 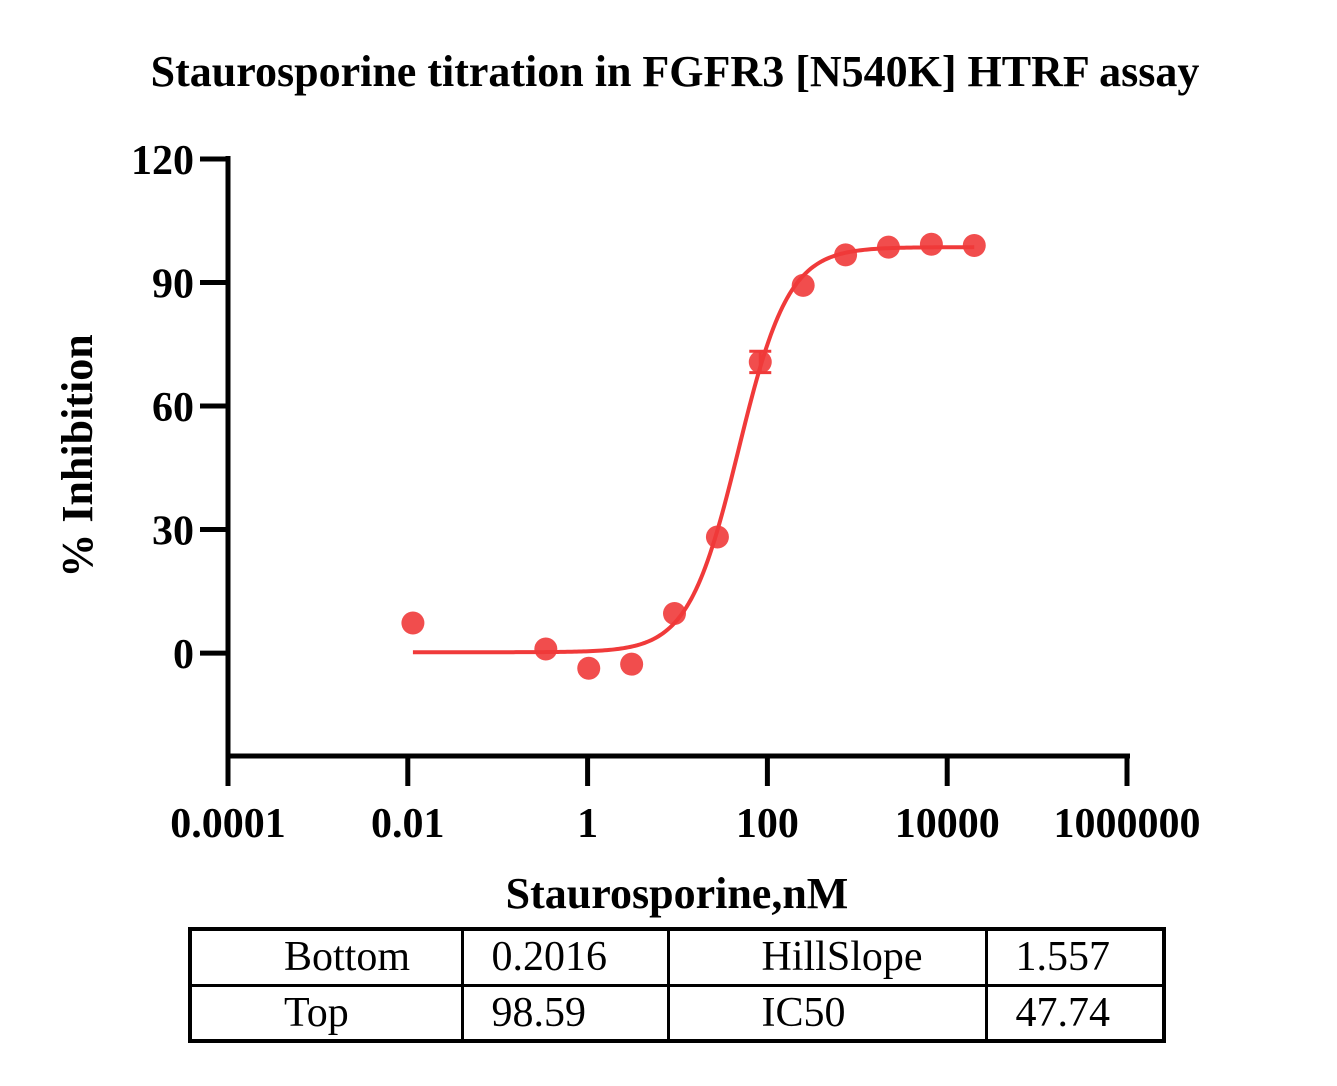 I want to click on param-label-hillslope: HillSlope, so click(x=827, y=957).